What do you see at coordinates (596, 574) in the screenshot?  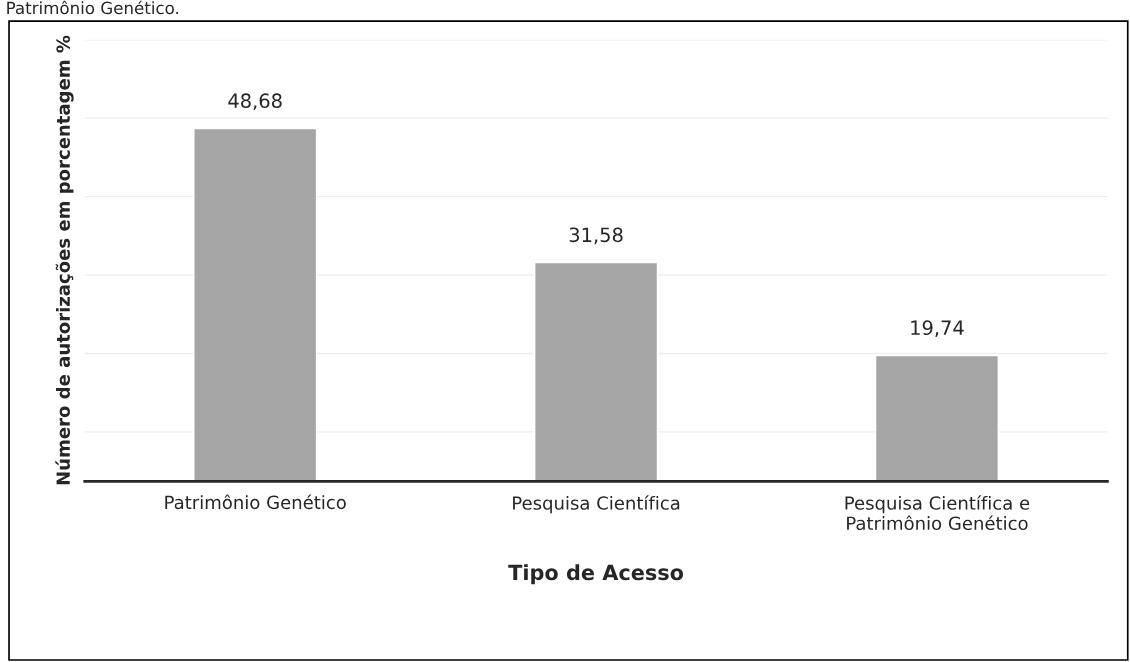 I see `x-axis-title: Tipo de Acesso` at bounding box center [596, 574].